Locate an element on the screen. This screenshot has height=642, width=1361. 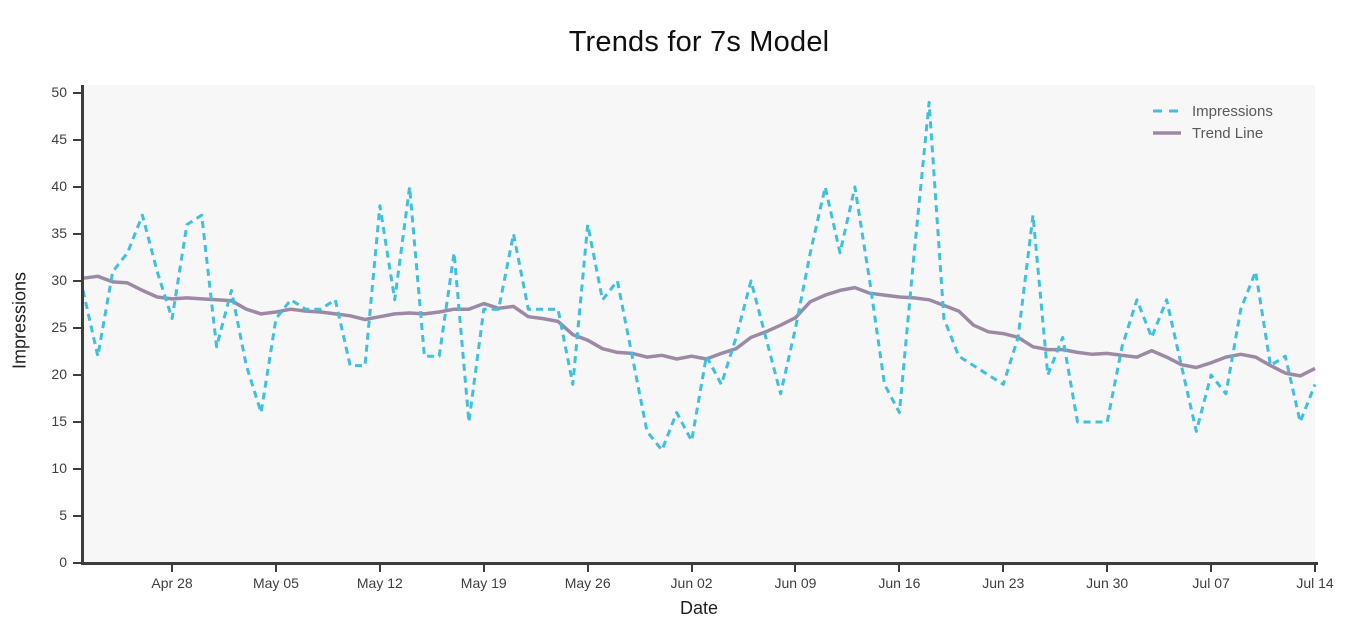
x-tick-label: May 26 is located at coordinates (587, 583).